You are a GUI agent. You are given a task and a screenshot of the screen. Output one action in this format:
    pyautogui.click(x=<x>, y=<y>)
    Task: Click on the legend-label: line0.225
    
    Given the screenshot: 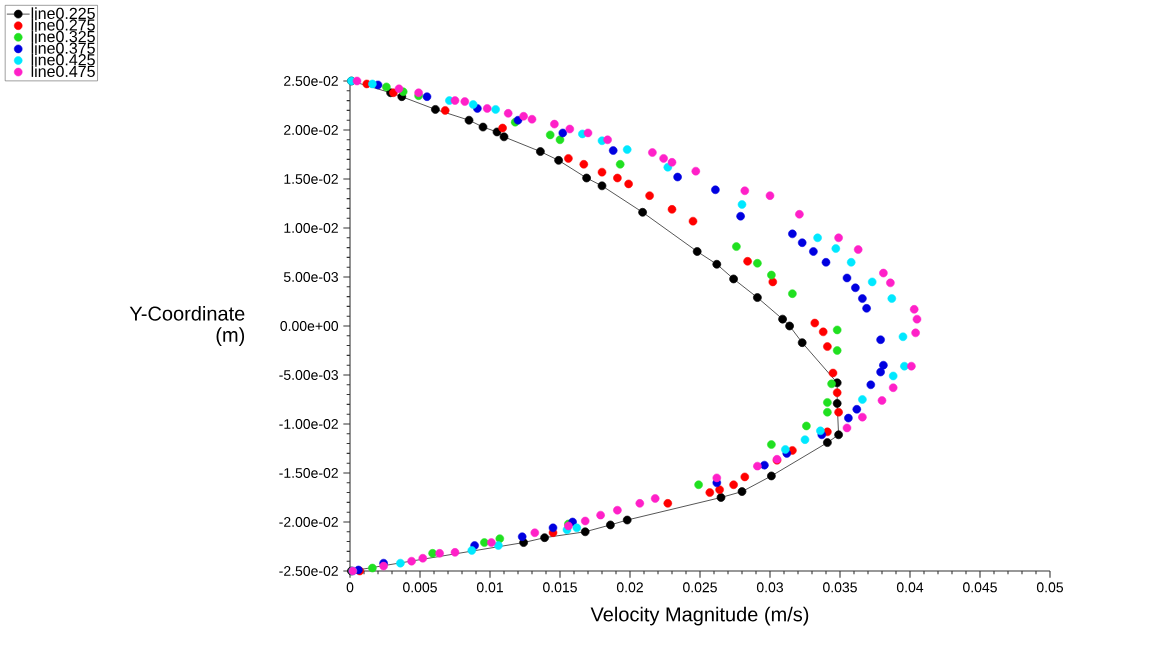 What is the action you would take?
    pyautogui.click(x=63, y=13)
    